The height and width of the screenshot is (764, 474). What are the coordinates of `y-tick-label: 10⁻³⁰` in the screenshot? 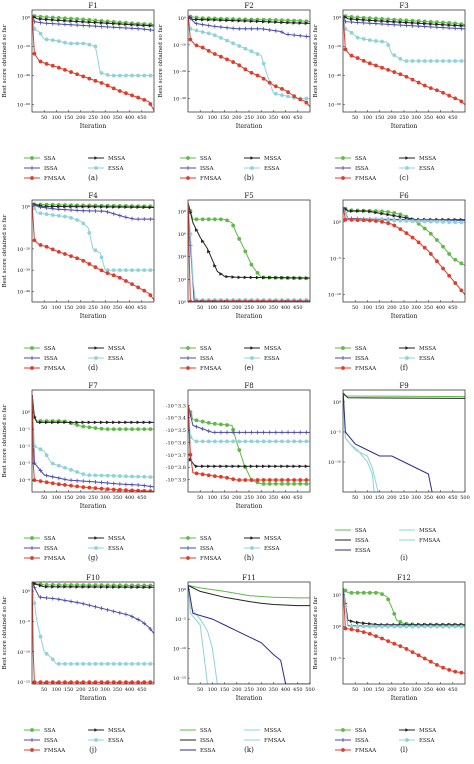 It's located at (23, 271).